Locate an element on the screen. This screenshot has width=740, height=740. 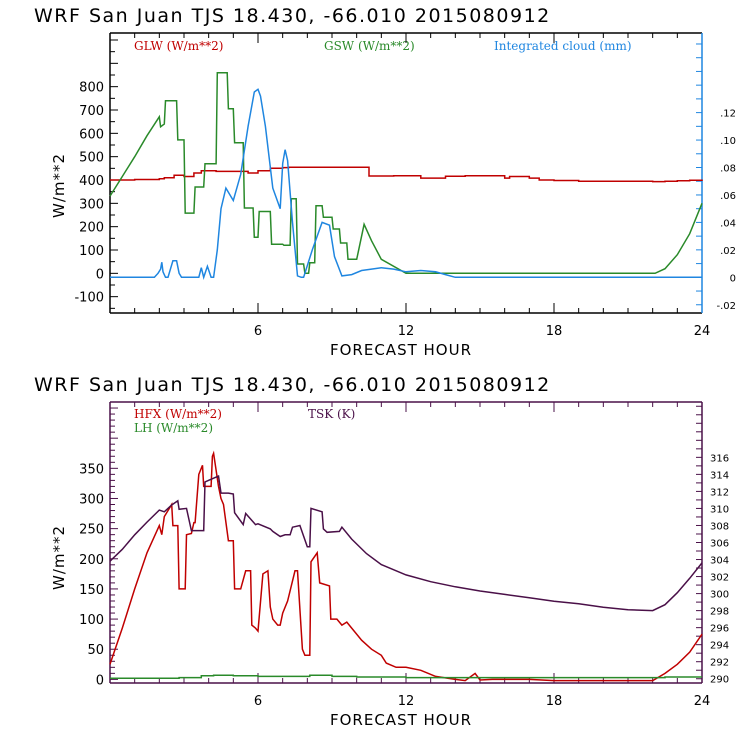
series-tsk-line is located at coordinates (406, 543).